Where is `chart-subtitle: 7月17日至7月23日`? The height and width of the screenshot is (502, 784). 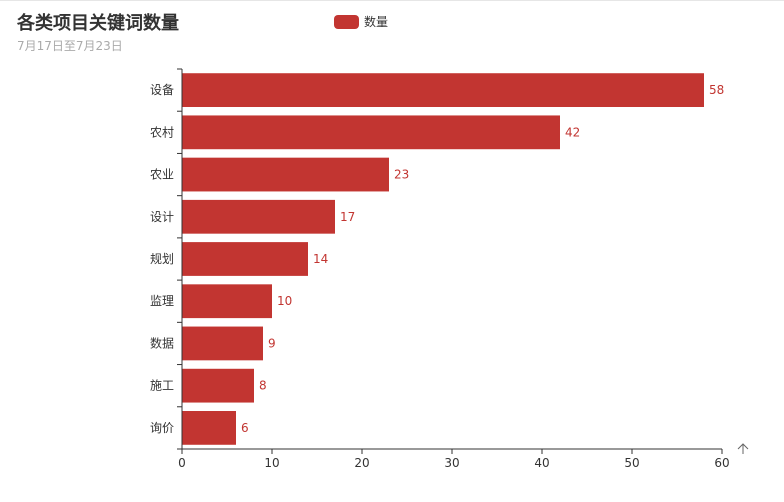
chart-subtitle: 7月17日至7月23日 is located at coordinates (70, 46).